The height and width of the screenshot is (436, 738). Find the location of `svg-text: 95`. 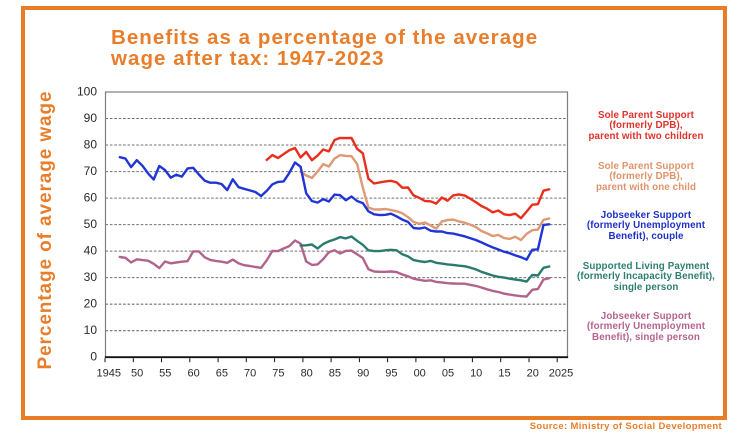

svg-text: 95 is located at coordinates (391, 374).